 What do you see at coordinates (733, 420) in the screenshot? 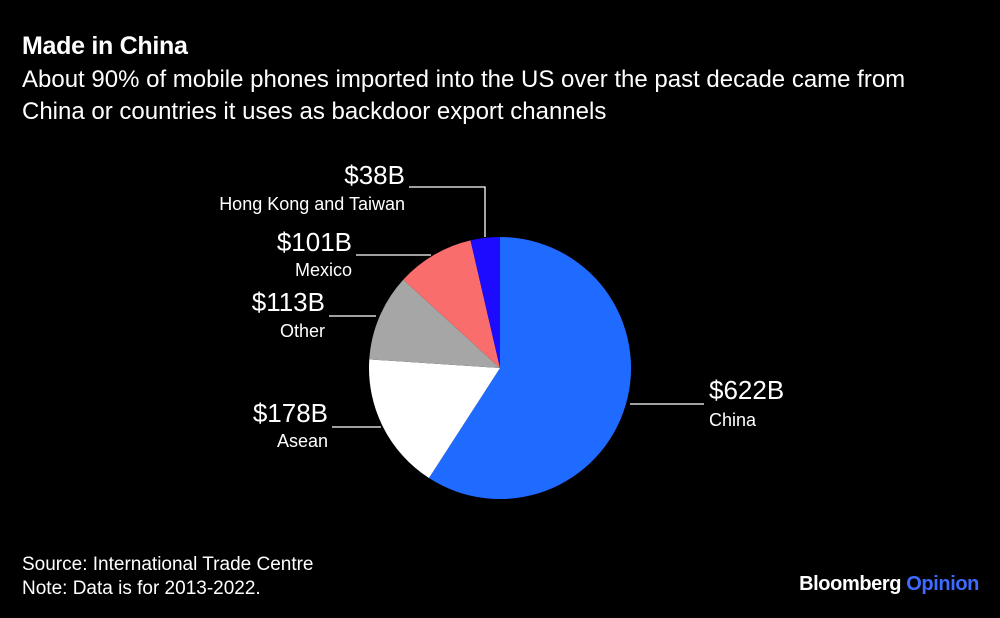
I see `category-label-china: China` at bounding box center [733, 420].